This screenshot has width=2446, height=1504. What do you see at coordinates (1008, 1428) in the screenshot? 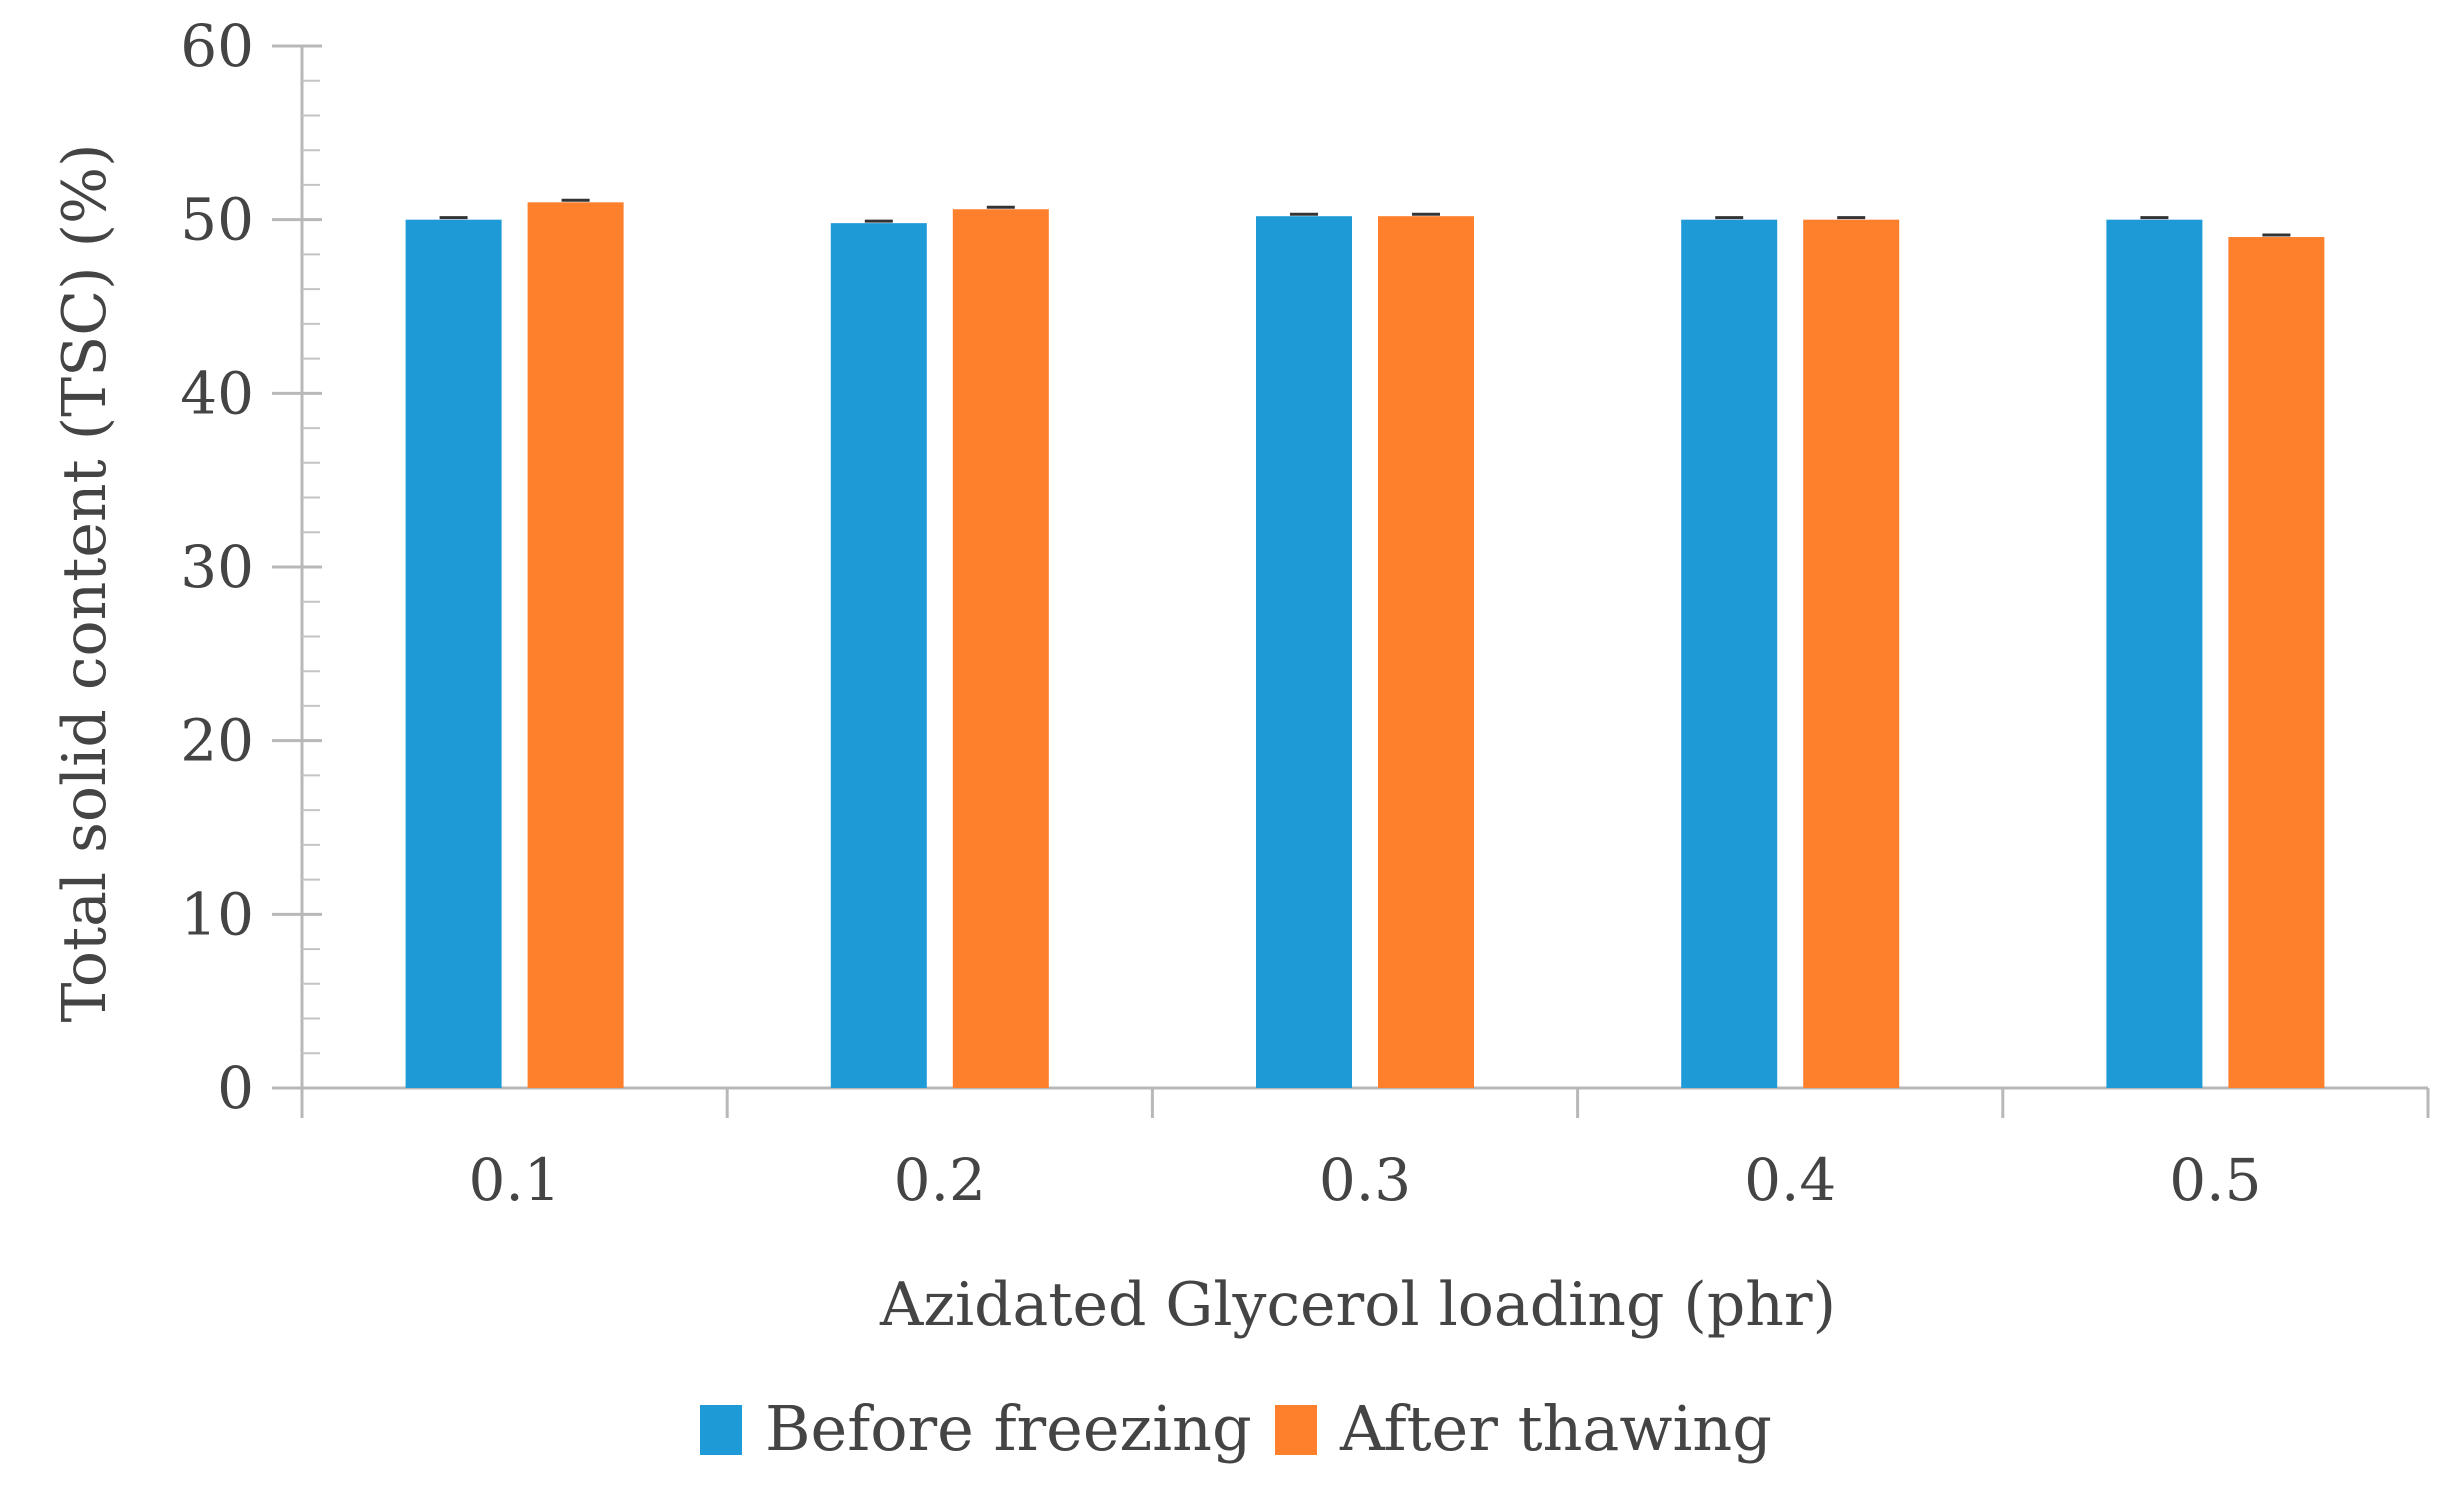
I see `legend-label-before-freezing: Before freezing` at bounding box center [1008, 1428].